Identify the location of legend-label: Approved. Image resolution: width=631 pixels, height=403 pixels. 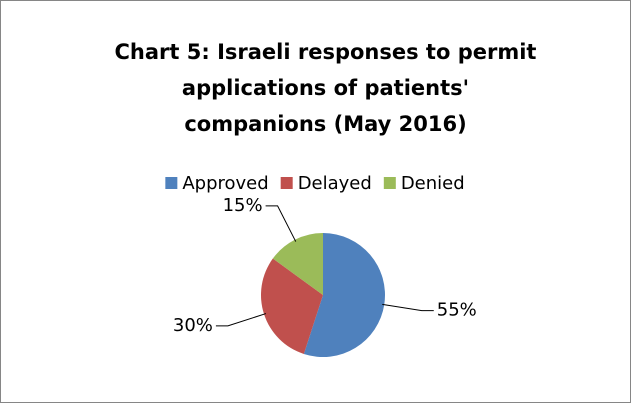
(225, 183).